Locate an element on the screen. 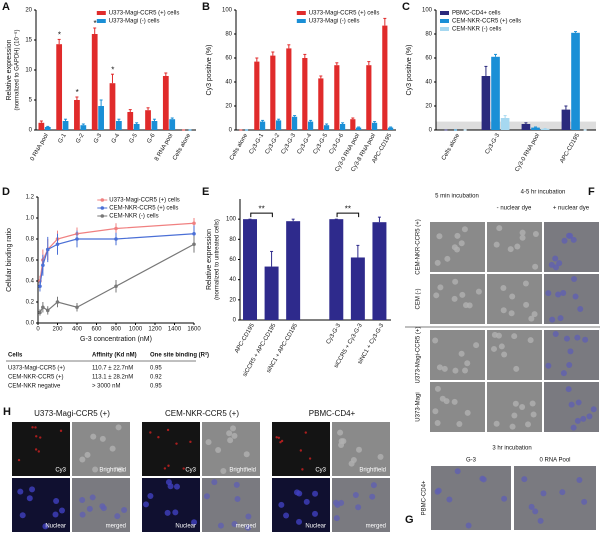  x-tick-label: 400 is located at coordinates (77, 330).